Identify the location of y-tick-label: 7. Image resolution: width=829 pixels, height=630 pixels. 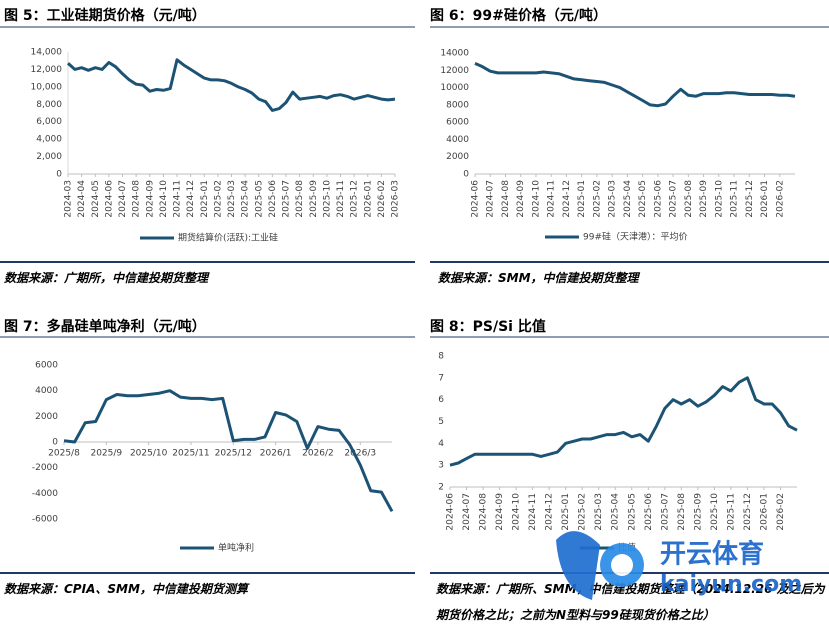
(441, 378).